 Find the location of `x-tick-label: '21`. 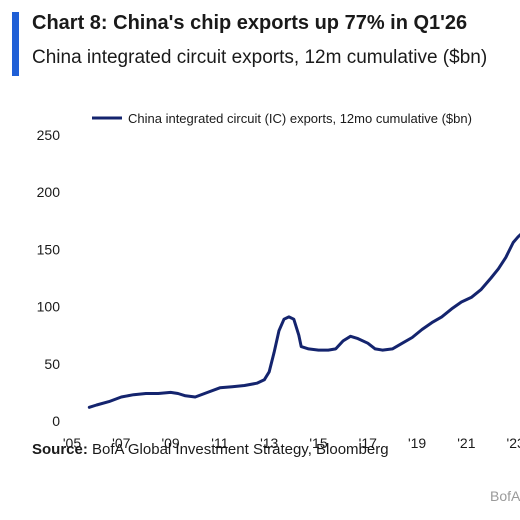

x-tick-label: '21 is located at coordinates (466, 442).